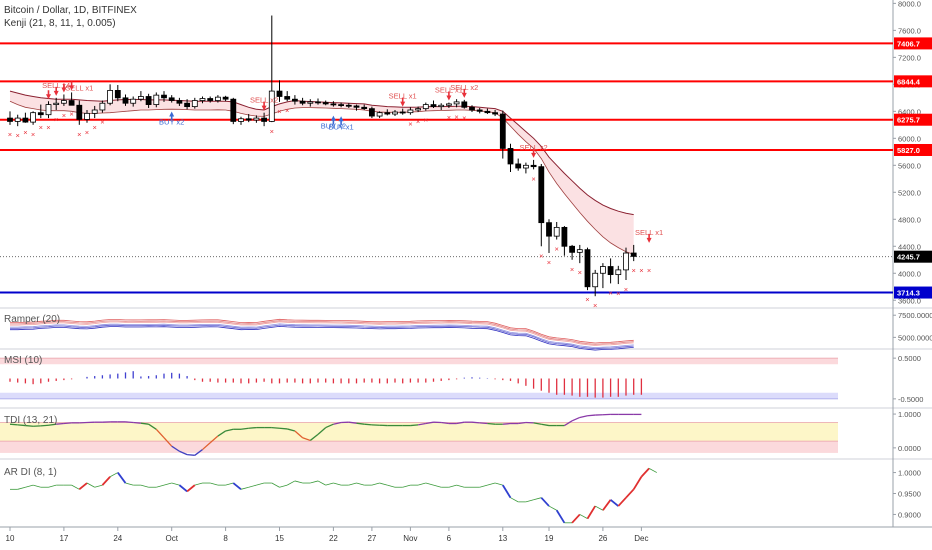 The height and width of the screenshot is (550, 932). I want to click on last-price-label: 4245.7, so click(908, 257).